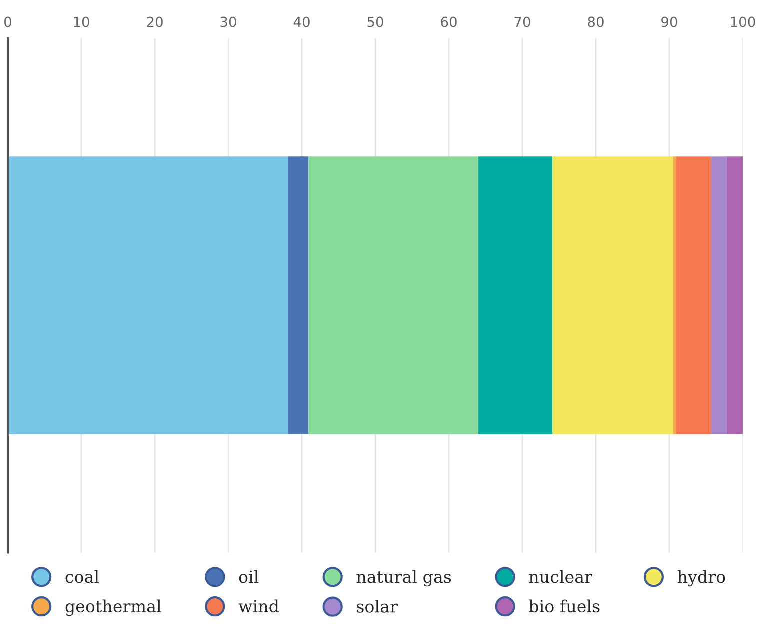  Describe the element at coordinates (561, 577) in the screenshot. I see `legend-label: nuclear` at that location.